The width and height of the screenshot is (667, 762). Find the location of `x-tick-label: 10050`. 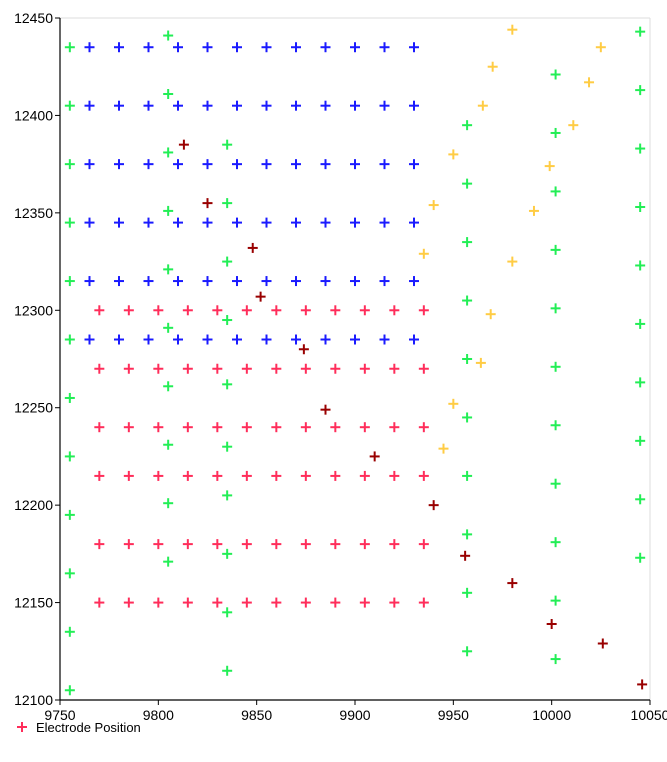

x-tick-label: 10050 is located at coordinates (649, 715).